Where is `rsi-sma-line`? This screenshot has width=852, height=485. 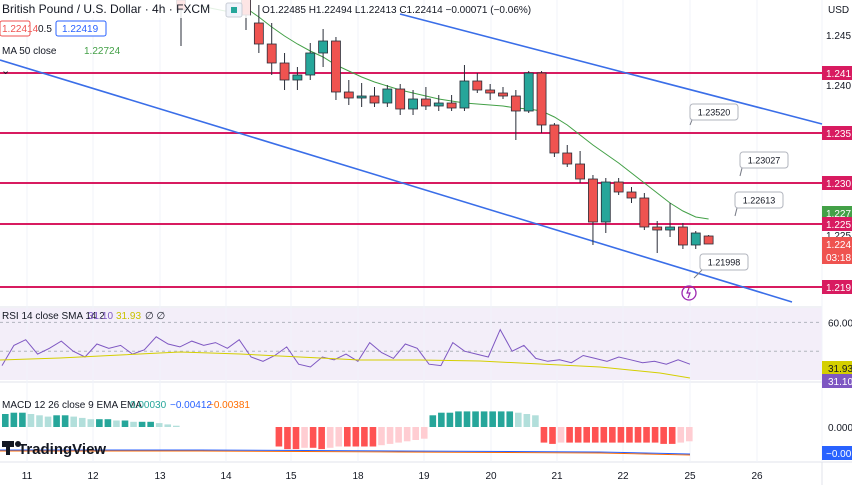
rsi-sma-line is located at coordinates (345, 365).